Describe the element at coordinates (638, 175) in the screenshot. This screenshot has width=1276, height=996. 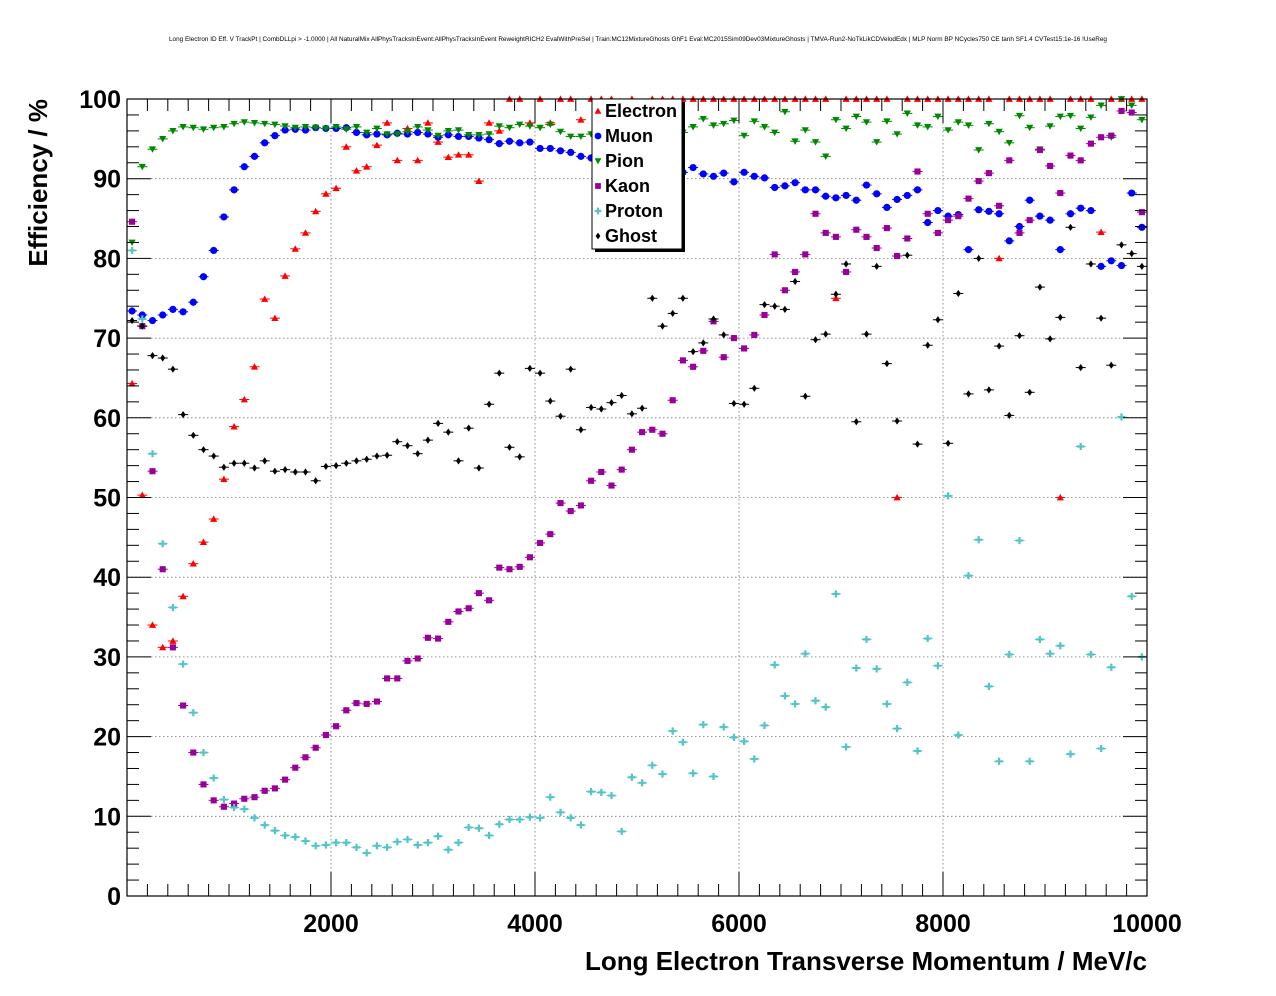
I see `legend: Electron Muon Pion Kaon Proton Ghost` at that location.